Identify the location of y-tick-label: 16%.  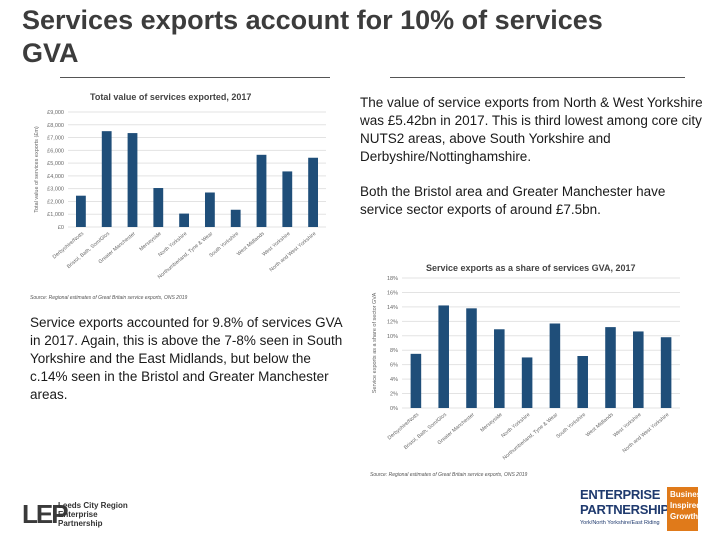
(392, 293).